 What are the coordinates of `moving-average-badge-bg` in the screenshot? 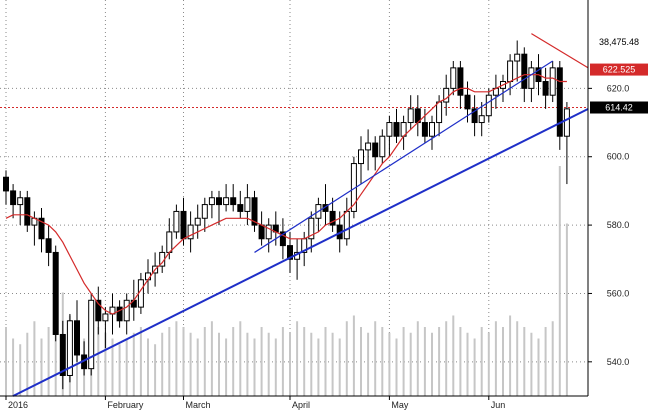 It's located at (619, 69).